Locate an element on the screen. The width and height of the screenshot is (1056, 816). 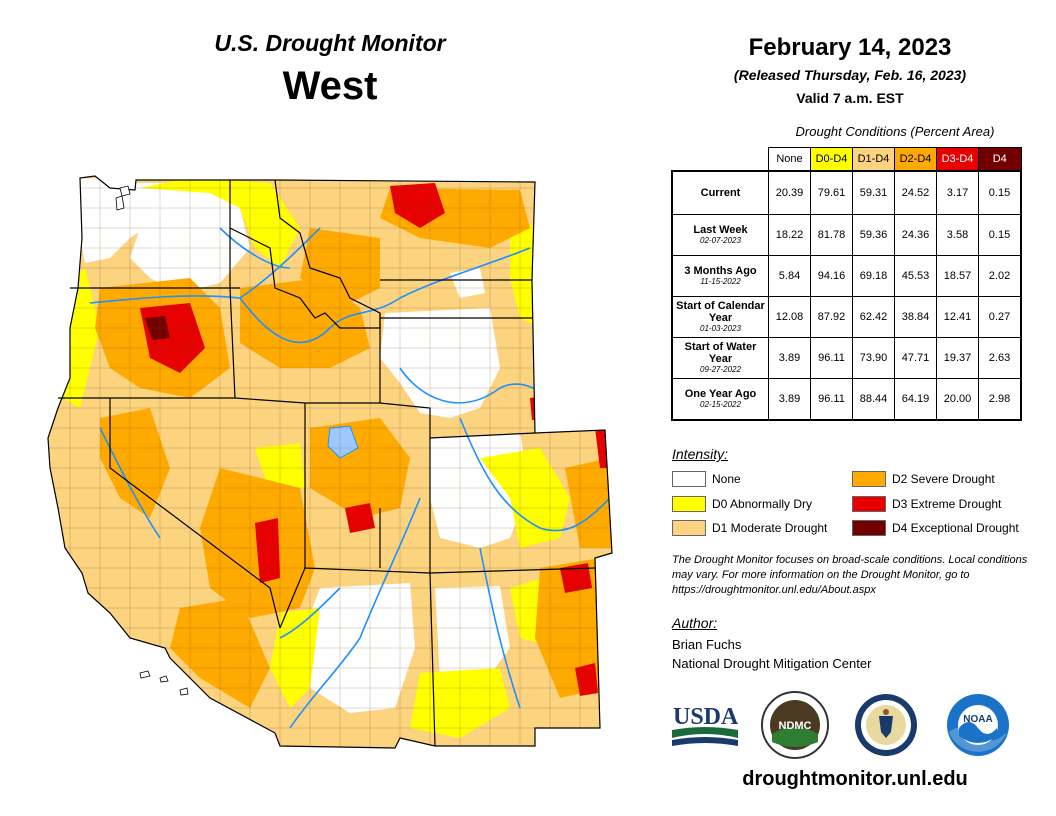
row-label: One Year Ago 02-15-2022 is located at coordinates (720, 399).